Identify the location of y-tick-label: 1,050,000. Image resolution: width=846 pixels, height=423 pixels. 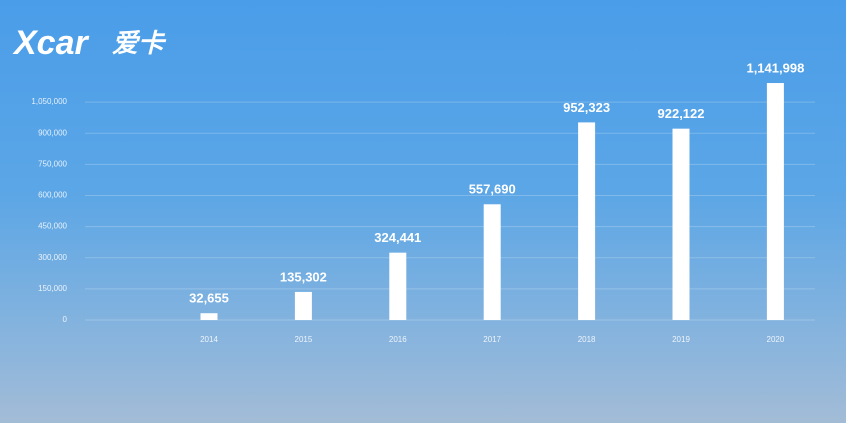
(49, 101).